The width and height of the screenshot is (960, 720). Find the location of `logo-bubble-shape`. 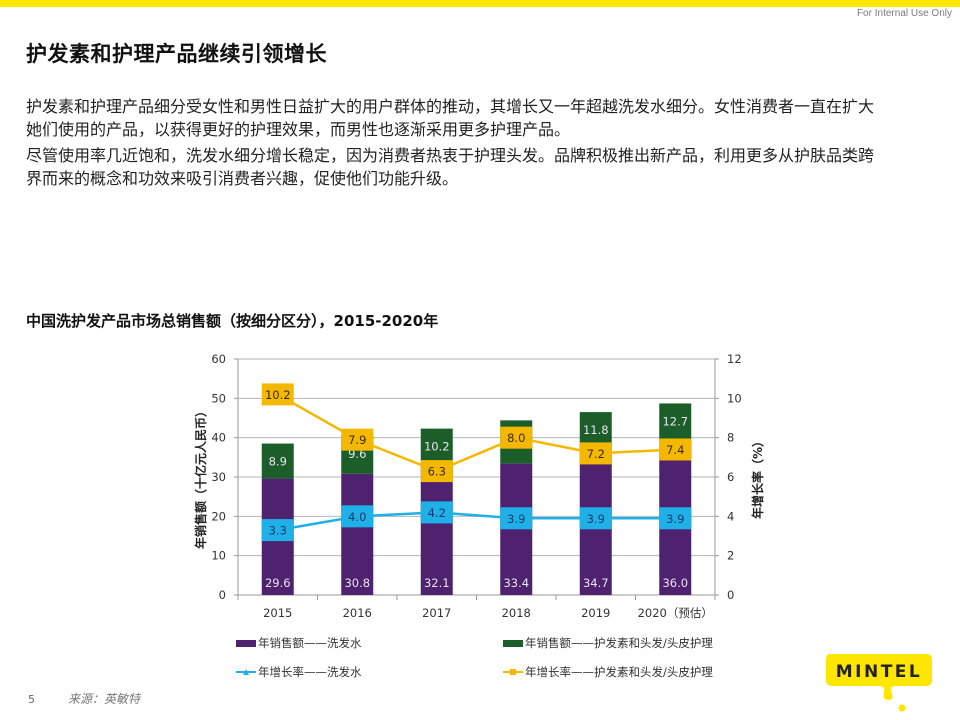

logo-bubble-shape is located at coordinates (879, 677).